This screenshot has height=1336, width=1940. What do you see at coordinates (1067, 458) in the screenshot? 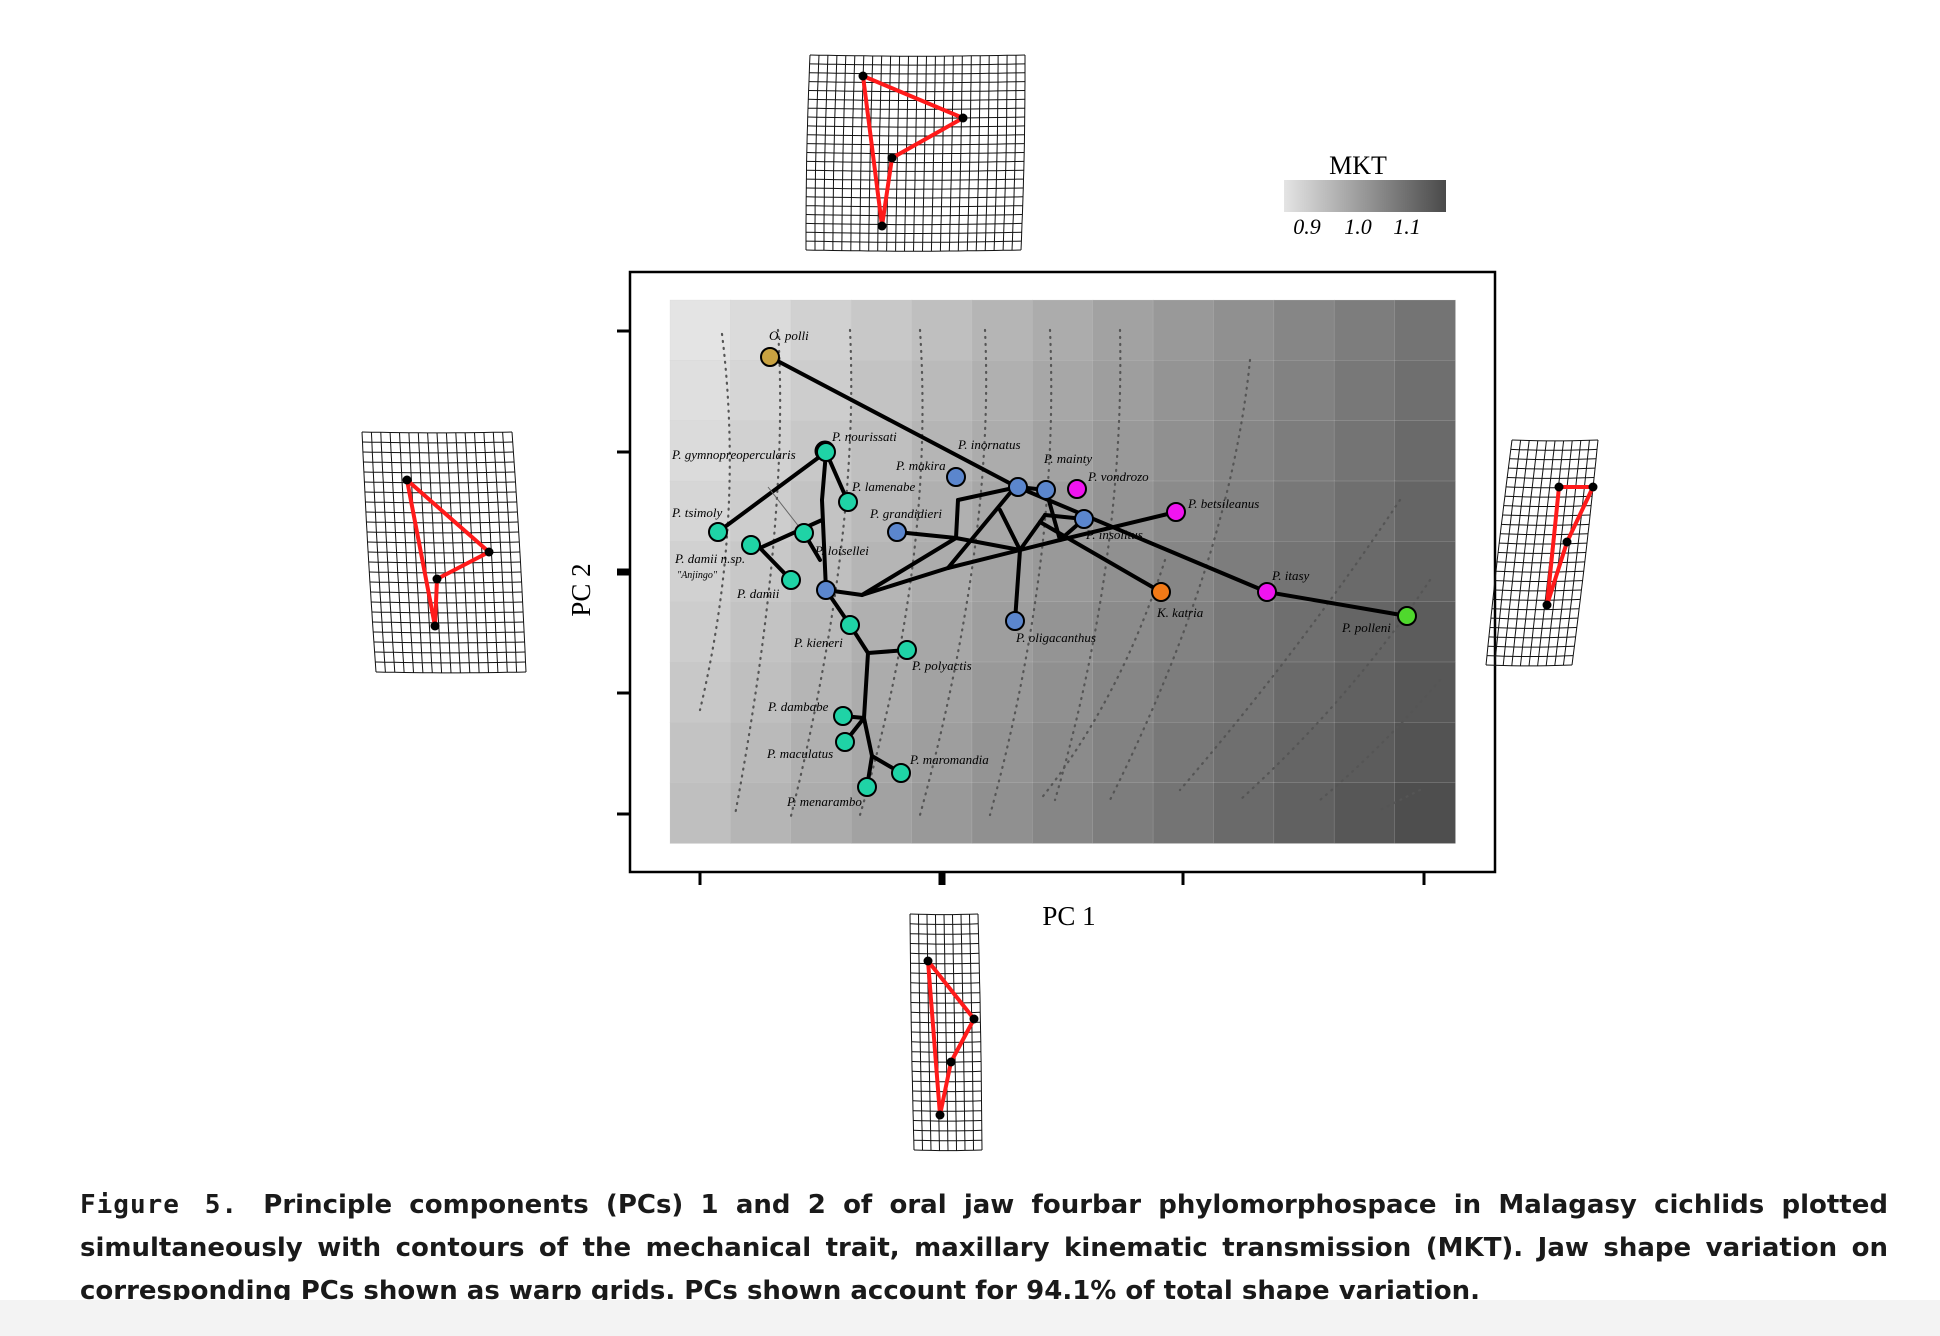
I see `species-label: P. mainty` at bounding box center [1067, 458].